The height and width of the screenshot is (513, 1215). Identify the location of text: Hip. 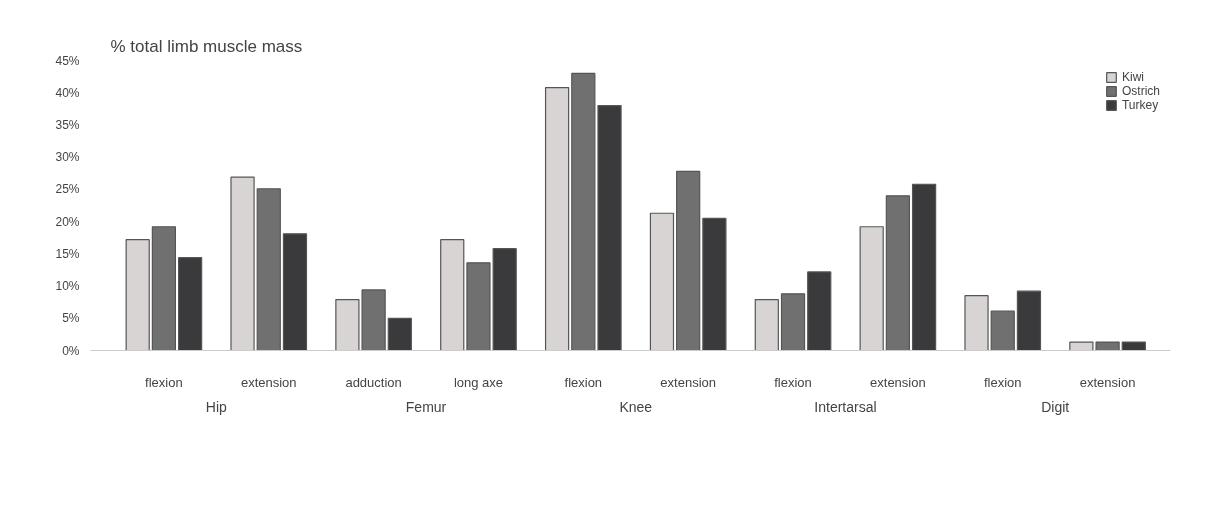
(216, 406).